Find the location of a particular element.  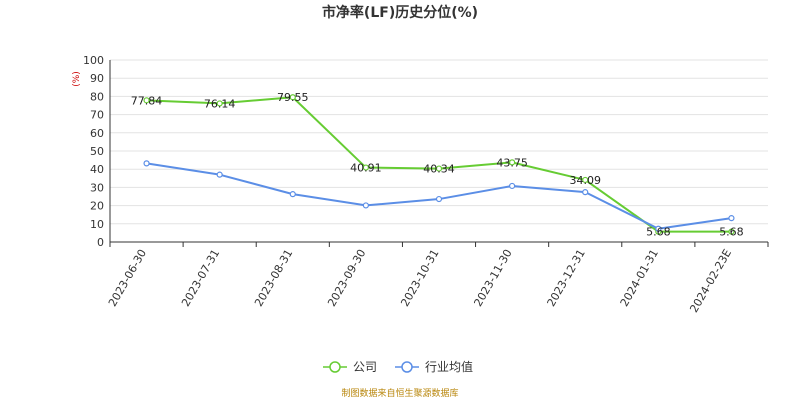

x-tick-label: 2023-06-30 is located at coordinates (127, 278).